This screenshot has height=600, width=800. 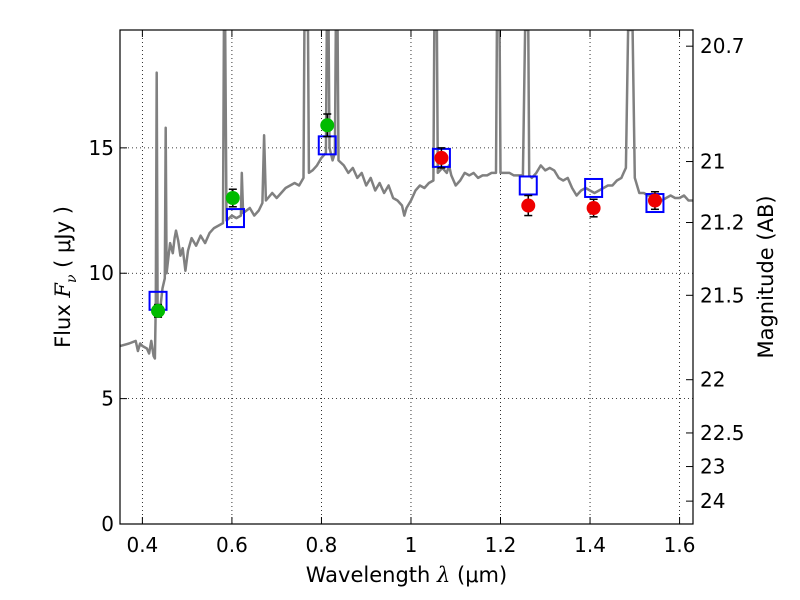 What do you see at coordinates (712, 501) in the screenshot?
I see `y2-tick-label: 24` at bounding box center [712, 501].